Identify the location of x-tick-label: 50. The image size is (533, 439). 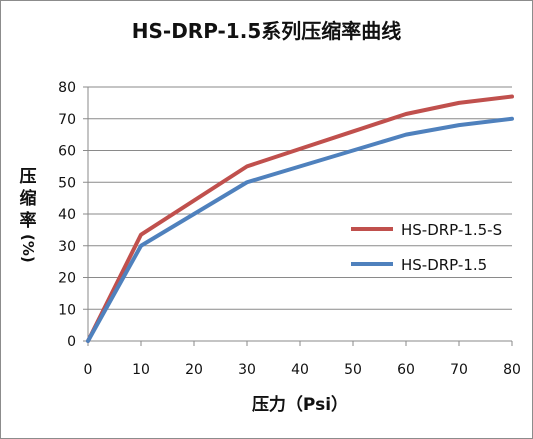
(353, 370).